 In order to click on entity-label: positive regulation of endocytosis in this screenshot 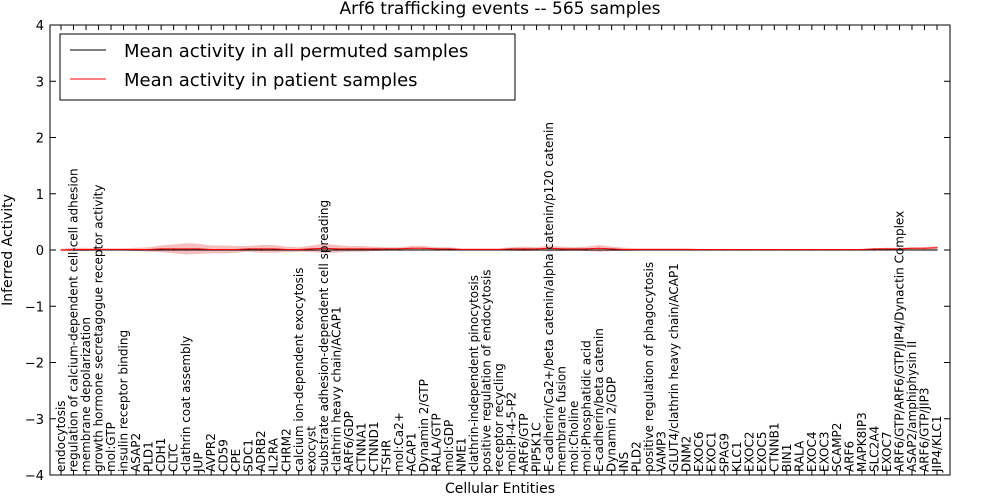, I will do `click(486, 370)`.